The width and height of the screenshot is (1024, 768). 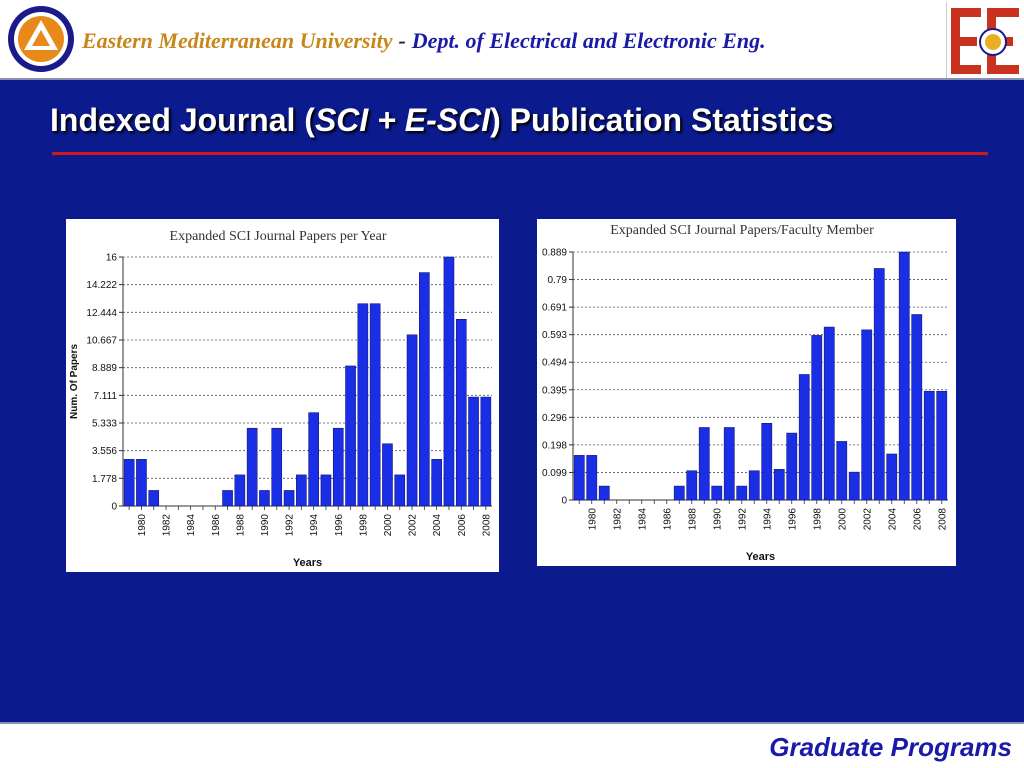 I want to click on footer-label: Graduate Programs, so click(x=890, y=747).